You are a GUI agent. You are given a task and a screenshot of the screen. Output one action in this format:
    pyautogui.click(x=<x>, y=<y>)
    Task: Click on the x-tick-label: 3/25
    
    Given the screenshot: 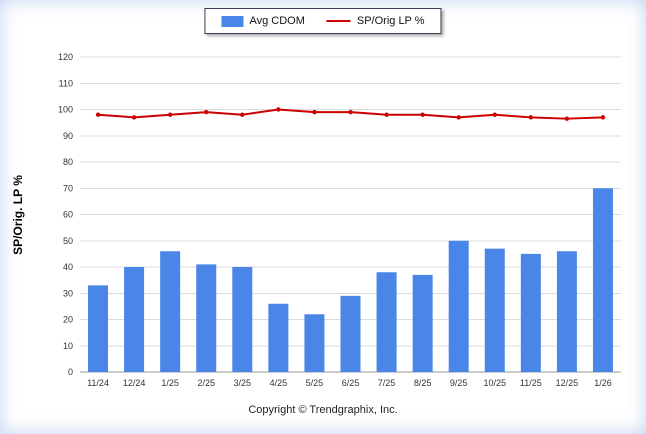 What is the action you would take?
    pyautogui.click(x=243, y=383)
    